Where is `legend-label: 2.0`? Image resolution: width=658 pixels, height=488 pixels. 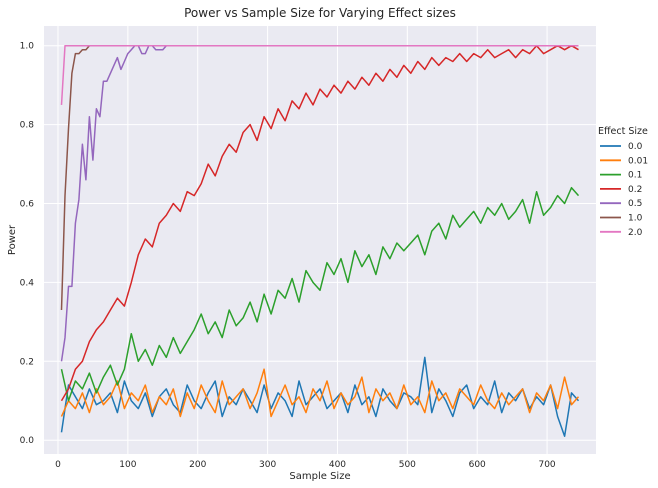 legend-label: 2.0 is located at coordinates (635, 233).